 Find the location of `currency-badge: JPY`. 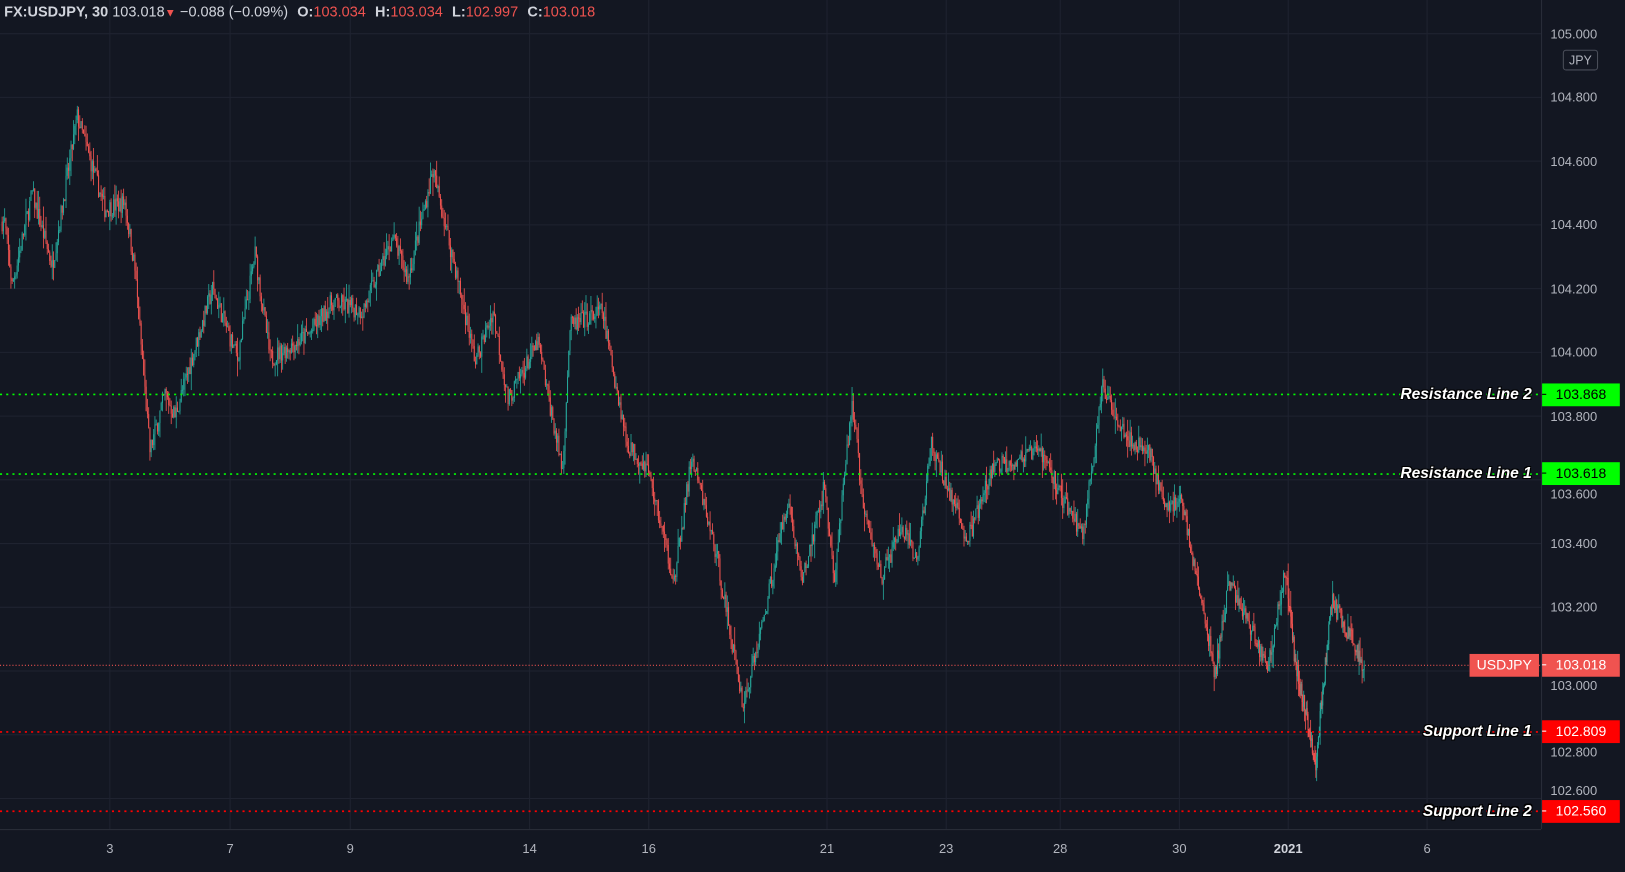

currency-badge: JPY is located at coordinates (1580, 60).